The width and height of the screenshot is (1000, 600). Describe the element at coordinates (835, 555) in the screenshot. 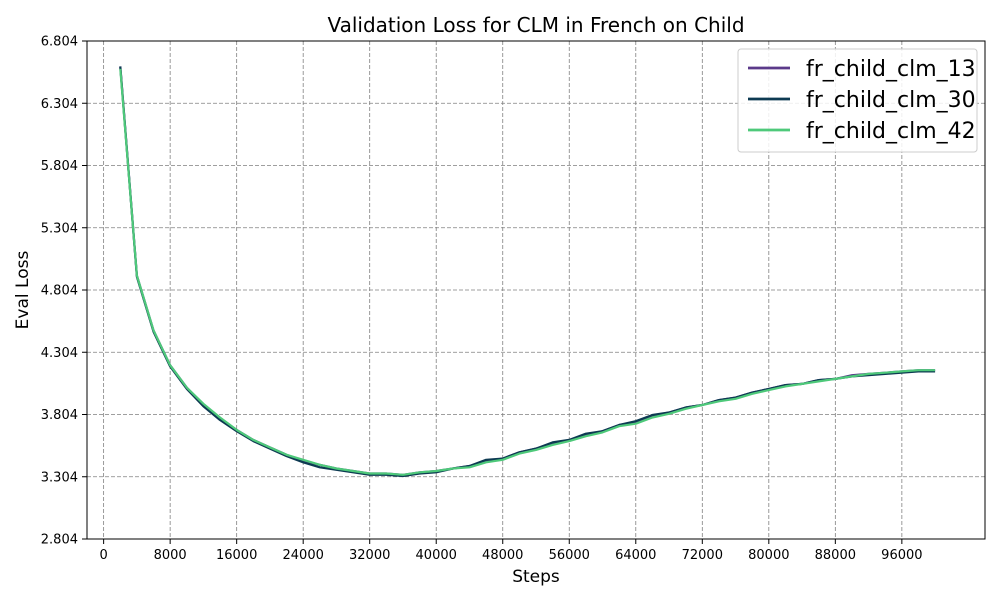

I see `x-tick-label: 88000` at that location.